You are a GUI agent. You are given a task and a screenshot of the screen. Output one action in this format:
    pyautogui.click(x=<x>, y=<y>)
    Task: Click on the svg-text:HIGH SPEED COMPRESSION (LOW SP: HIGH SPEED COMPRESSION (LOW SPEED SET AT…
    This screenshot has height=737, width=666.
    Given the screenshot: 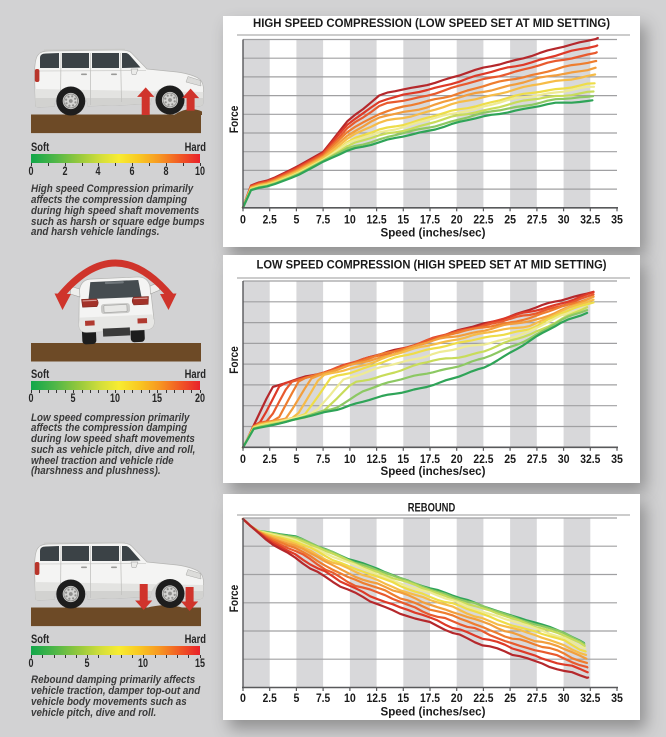 What is the action you would take?
    pyautogui.click(x=431, y=23)
    